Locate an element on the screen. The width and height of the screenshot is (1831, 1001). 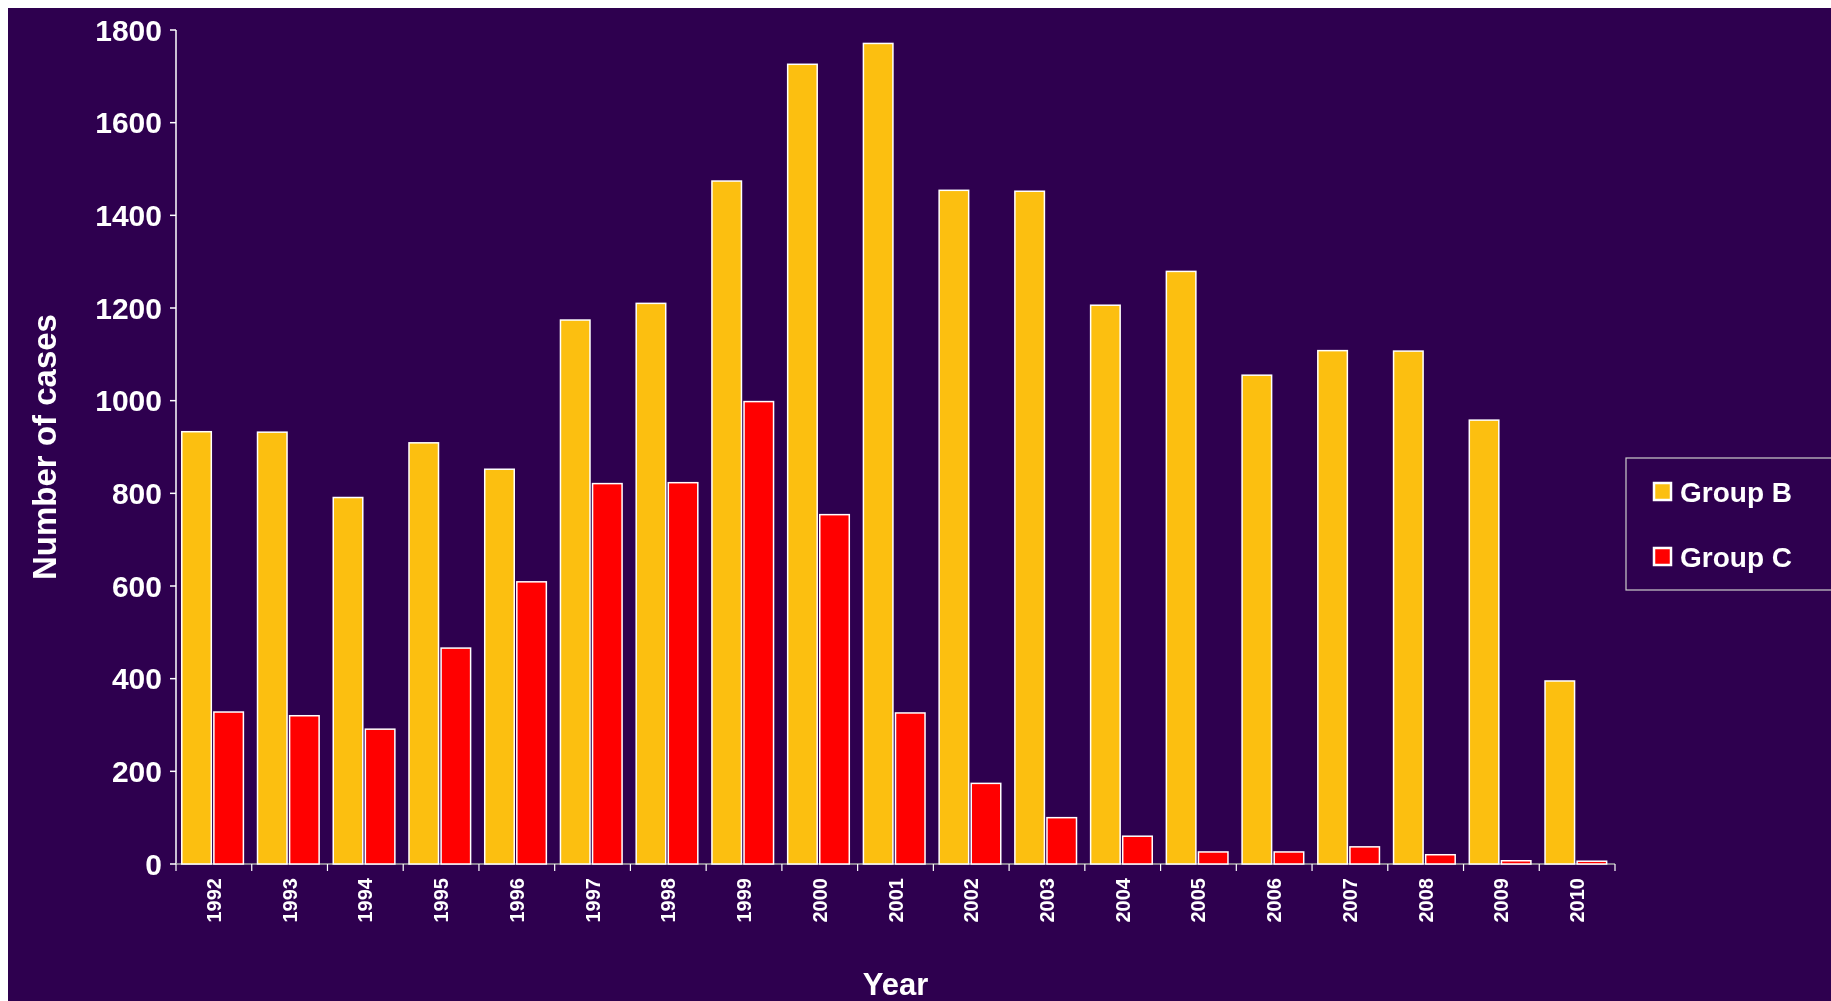
x-axis-title: Year is located at coordinates (895, 984).